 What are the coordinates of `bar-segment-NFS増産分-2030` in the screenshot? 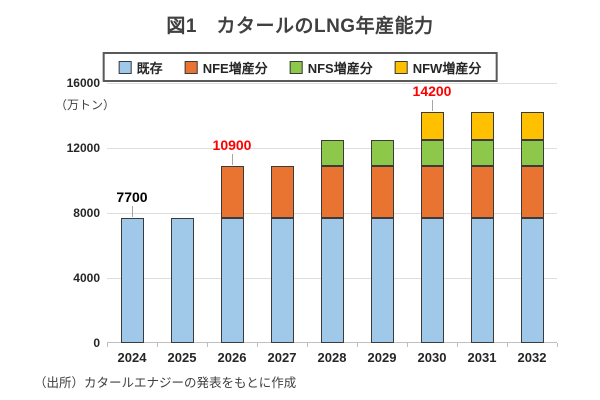 It's located at (432, 153).